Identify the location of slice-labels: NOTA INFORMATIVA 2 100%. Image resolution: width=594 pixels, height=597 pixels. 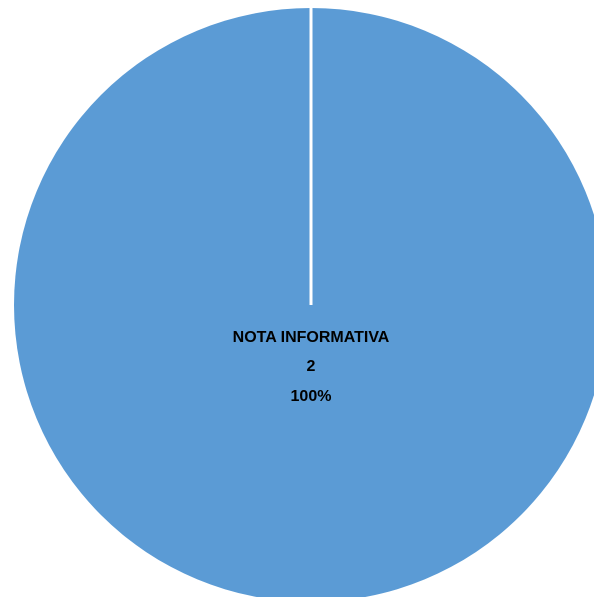
(311, 367).